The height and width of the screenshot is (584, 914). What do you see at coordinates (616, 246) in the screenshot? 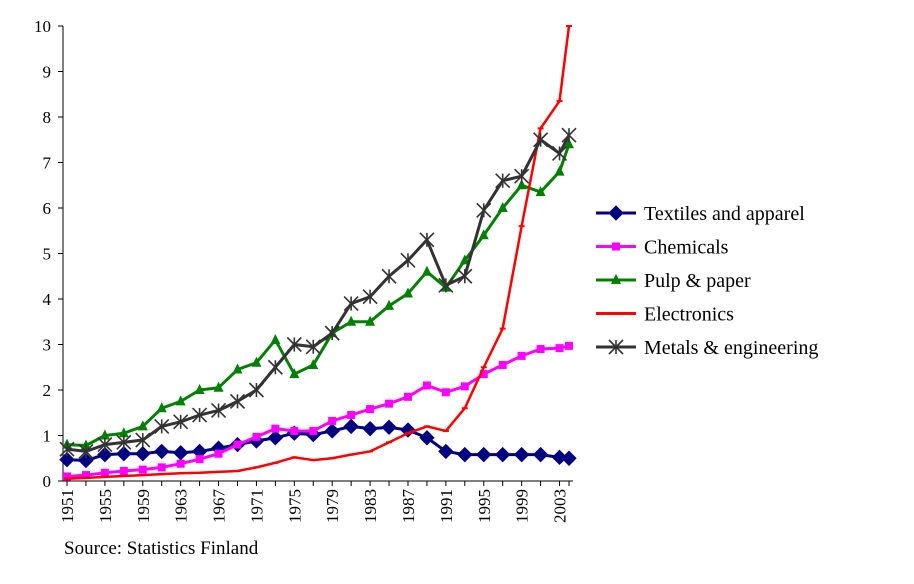
I see `legend-marker-chemicals` at bounding box center [616, 246].